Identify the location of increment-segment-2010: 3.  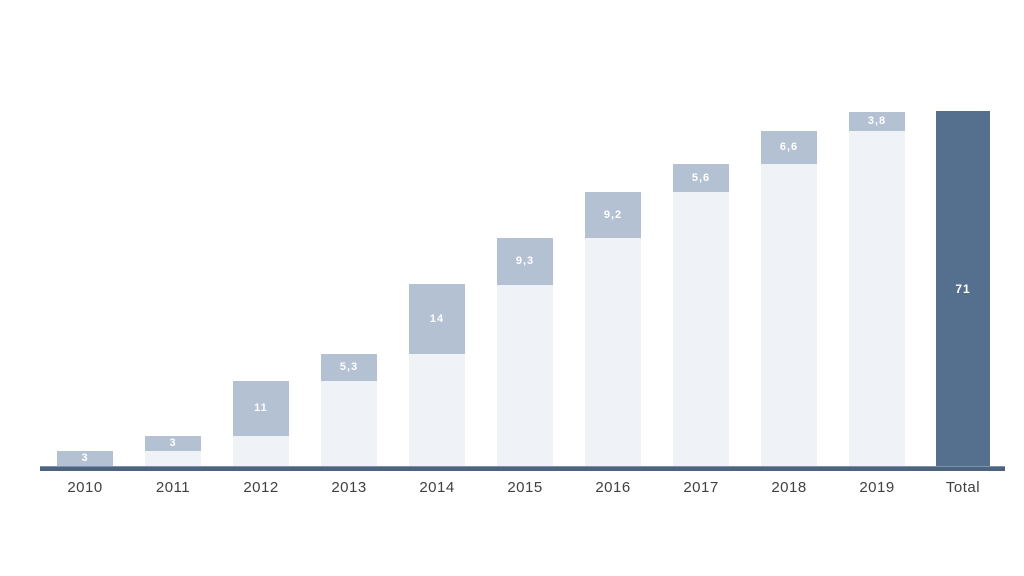
(85, 458).